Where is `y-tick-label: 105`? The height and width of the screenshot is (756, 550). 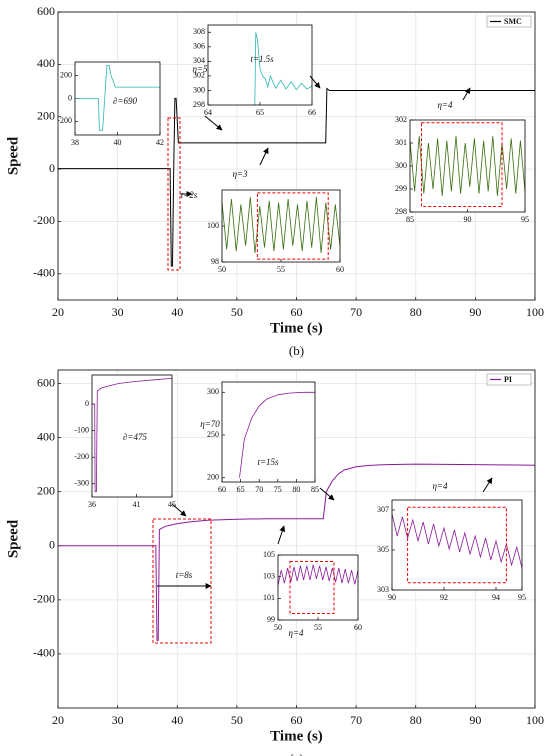
y-tick-label: 105 is located at coordinates (269, 554).